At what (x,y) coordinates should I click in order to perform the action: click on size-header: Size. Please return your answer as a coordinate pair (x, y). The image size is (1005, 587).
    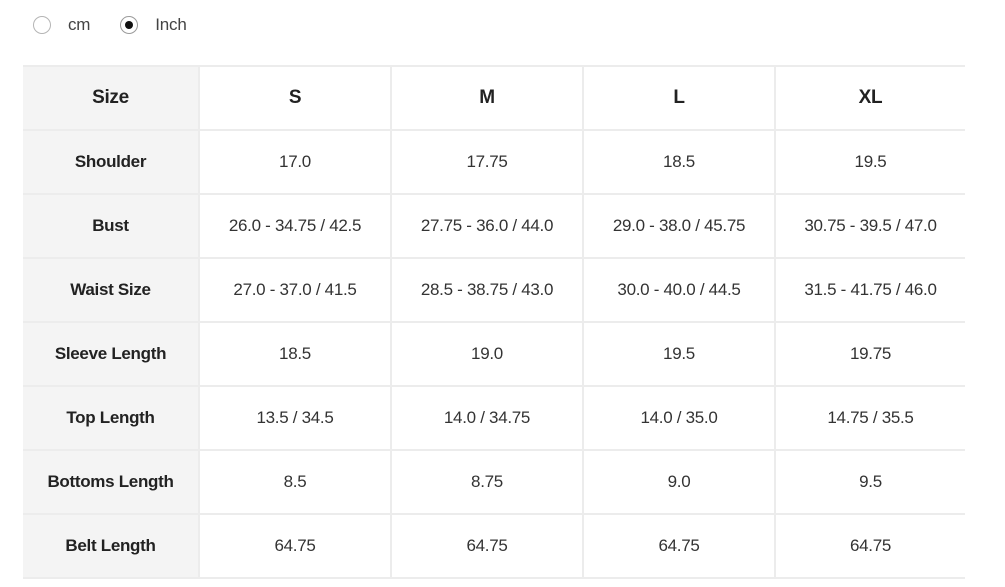
    Looking at the image, I should click on (111, 97).